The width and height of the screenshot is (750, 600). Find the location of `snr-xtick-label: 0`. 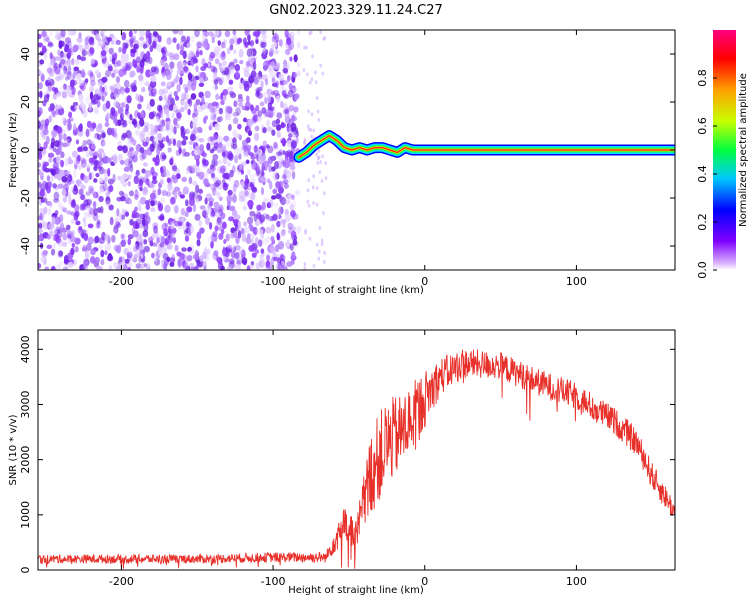

snr-xtick-label: 0 is located at coordinates (424, 581).